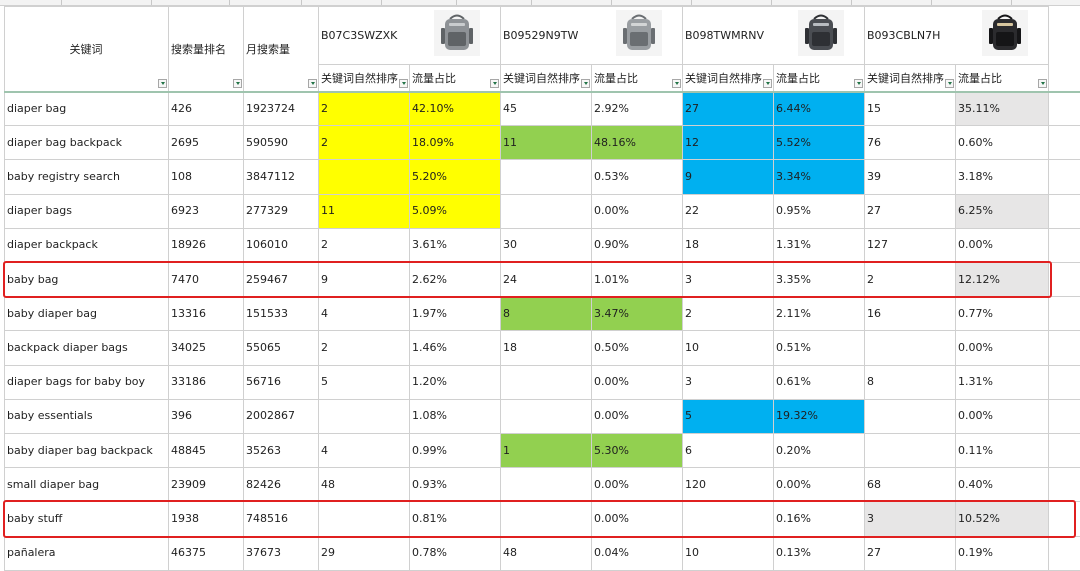 This screenshot has width=1080, height=571. I want to click on table-cell: 5.52%, so click(818, 142).